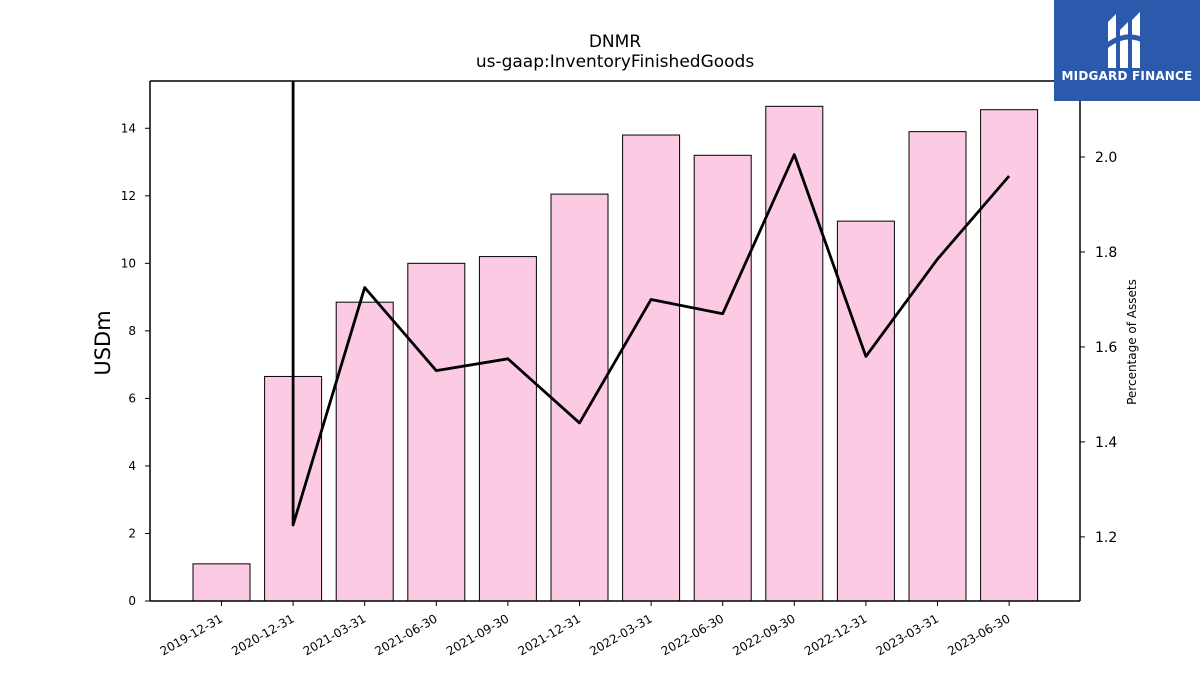 This screenshot has width=1200, height=675. Describe the element at coordinates (549, 634) in the screenshot. I see `x-tick-label: 2021-12-31` at that location.